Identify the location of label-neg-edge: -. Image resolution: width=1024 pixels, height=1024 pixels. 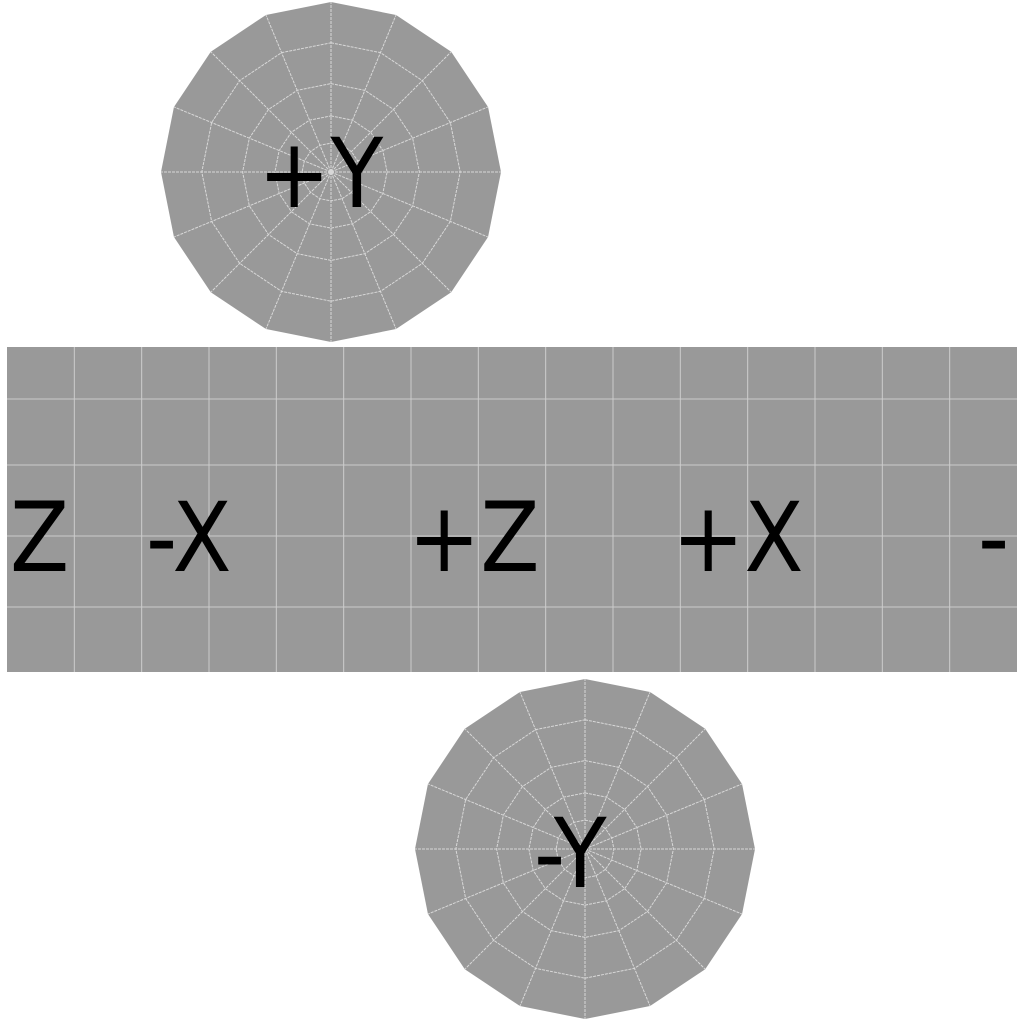
(993, 538).